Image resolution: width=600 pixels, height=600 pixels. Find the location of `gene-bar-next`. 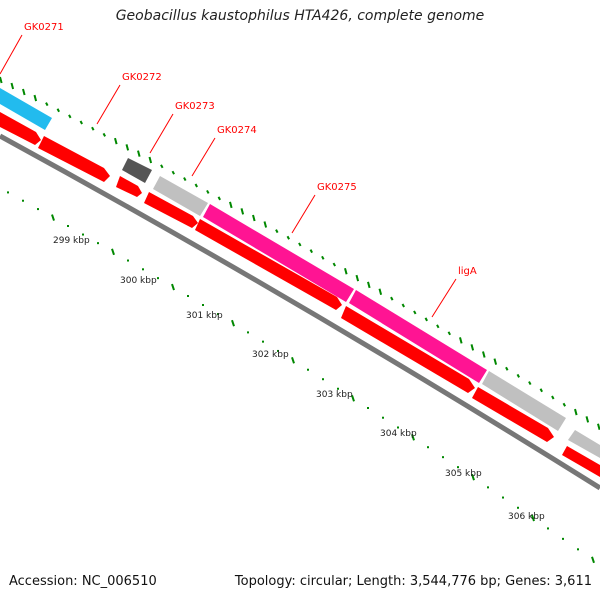

gene-bar-next is located at coordinates (524, 401).